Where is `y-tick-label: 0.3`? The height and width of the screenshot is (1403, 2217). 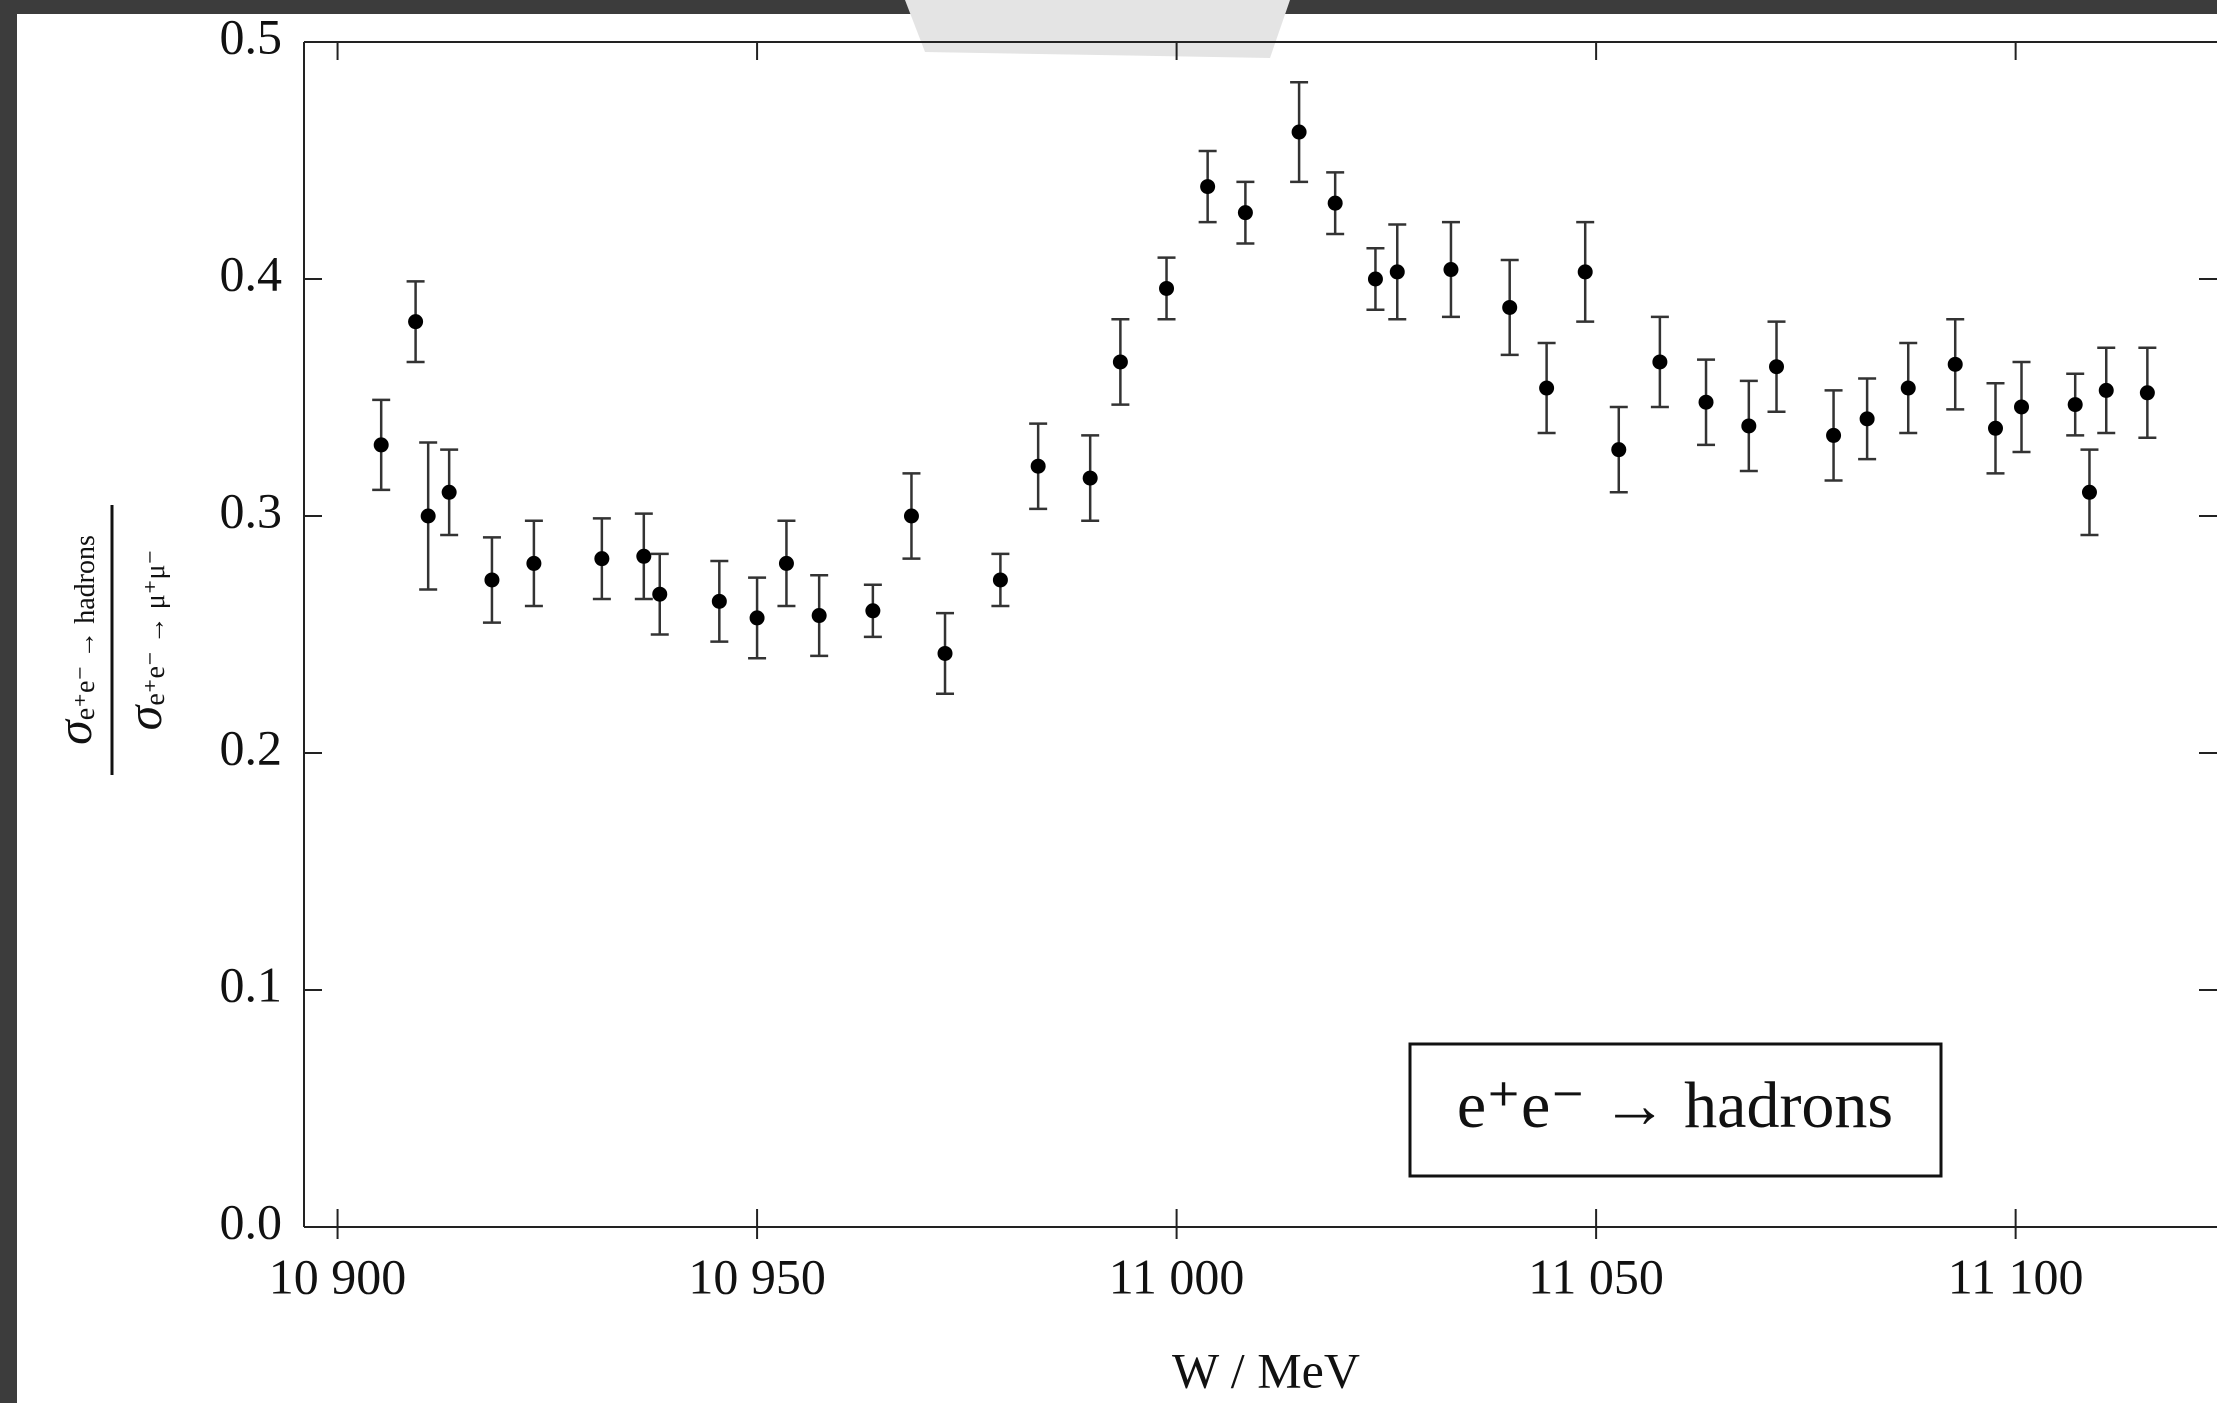 y-tick-label: 0.3 is located at coordinates (251, 510).